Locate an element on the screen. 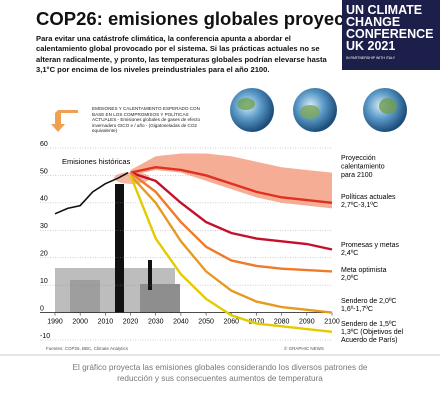 Image resolution: width=440 pixels, height=402 pixels. x-tick-label: 2000 is located at coordinates (80, 321).